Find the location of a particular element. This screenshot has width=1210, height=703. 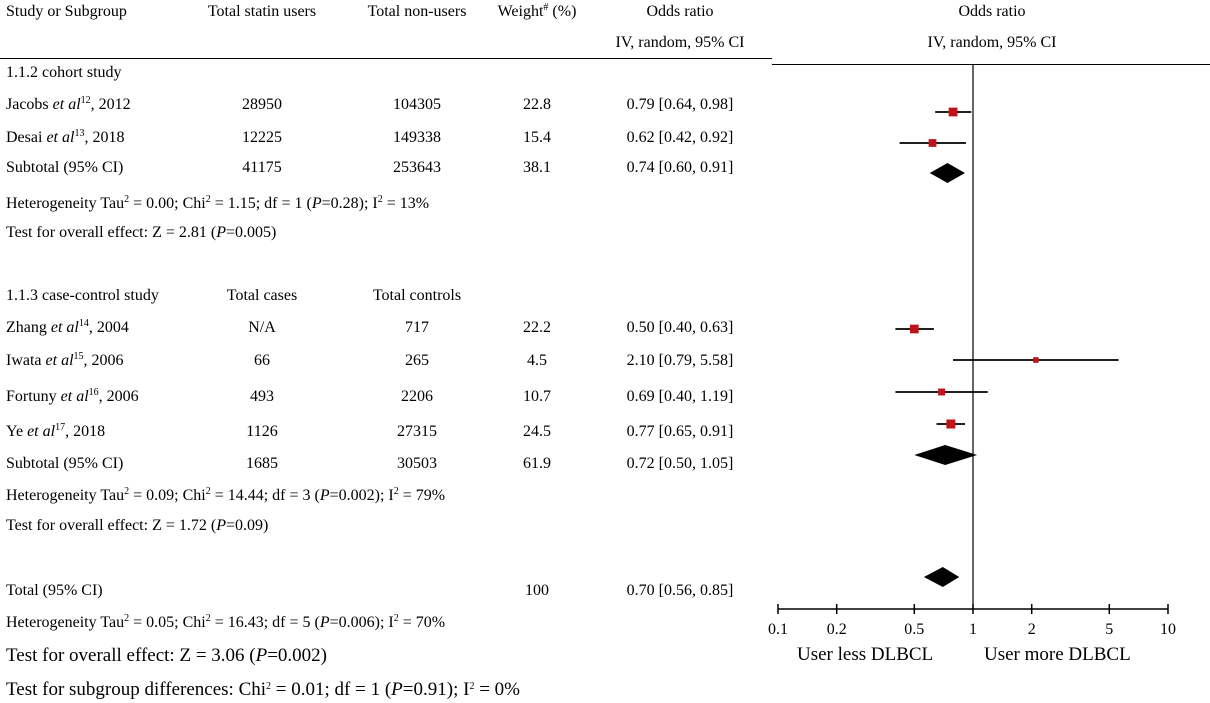

controls-n: 27315 is located at coordinates (417, 431).